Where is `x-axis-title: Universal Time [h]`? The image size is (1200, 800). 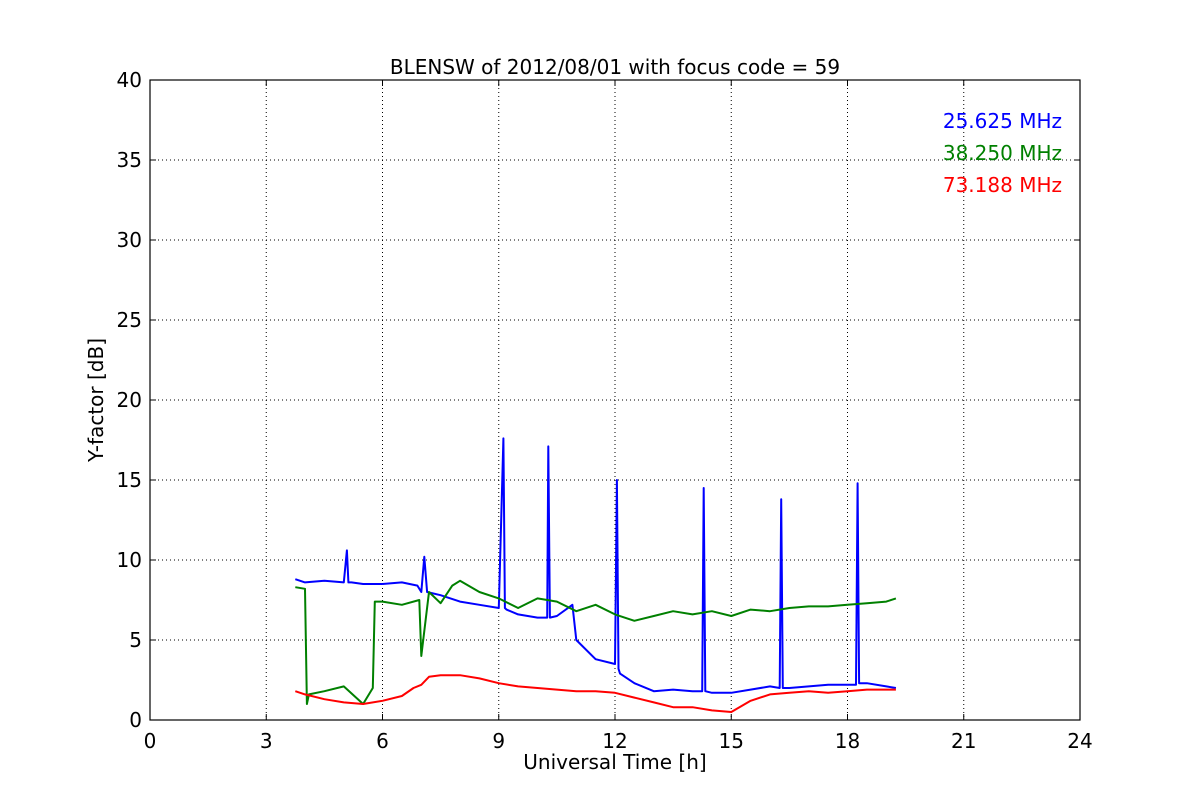
x-axis-title: Universal Time [h] is located at coordinates (614, 762).